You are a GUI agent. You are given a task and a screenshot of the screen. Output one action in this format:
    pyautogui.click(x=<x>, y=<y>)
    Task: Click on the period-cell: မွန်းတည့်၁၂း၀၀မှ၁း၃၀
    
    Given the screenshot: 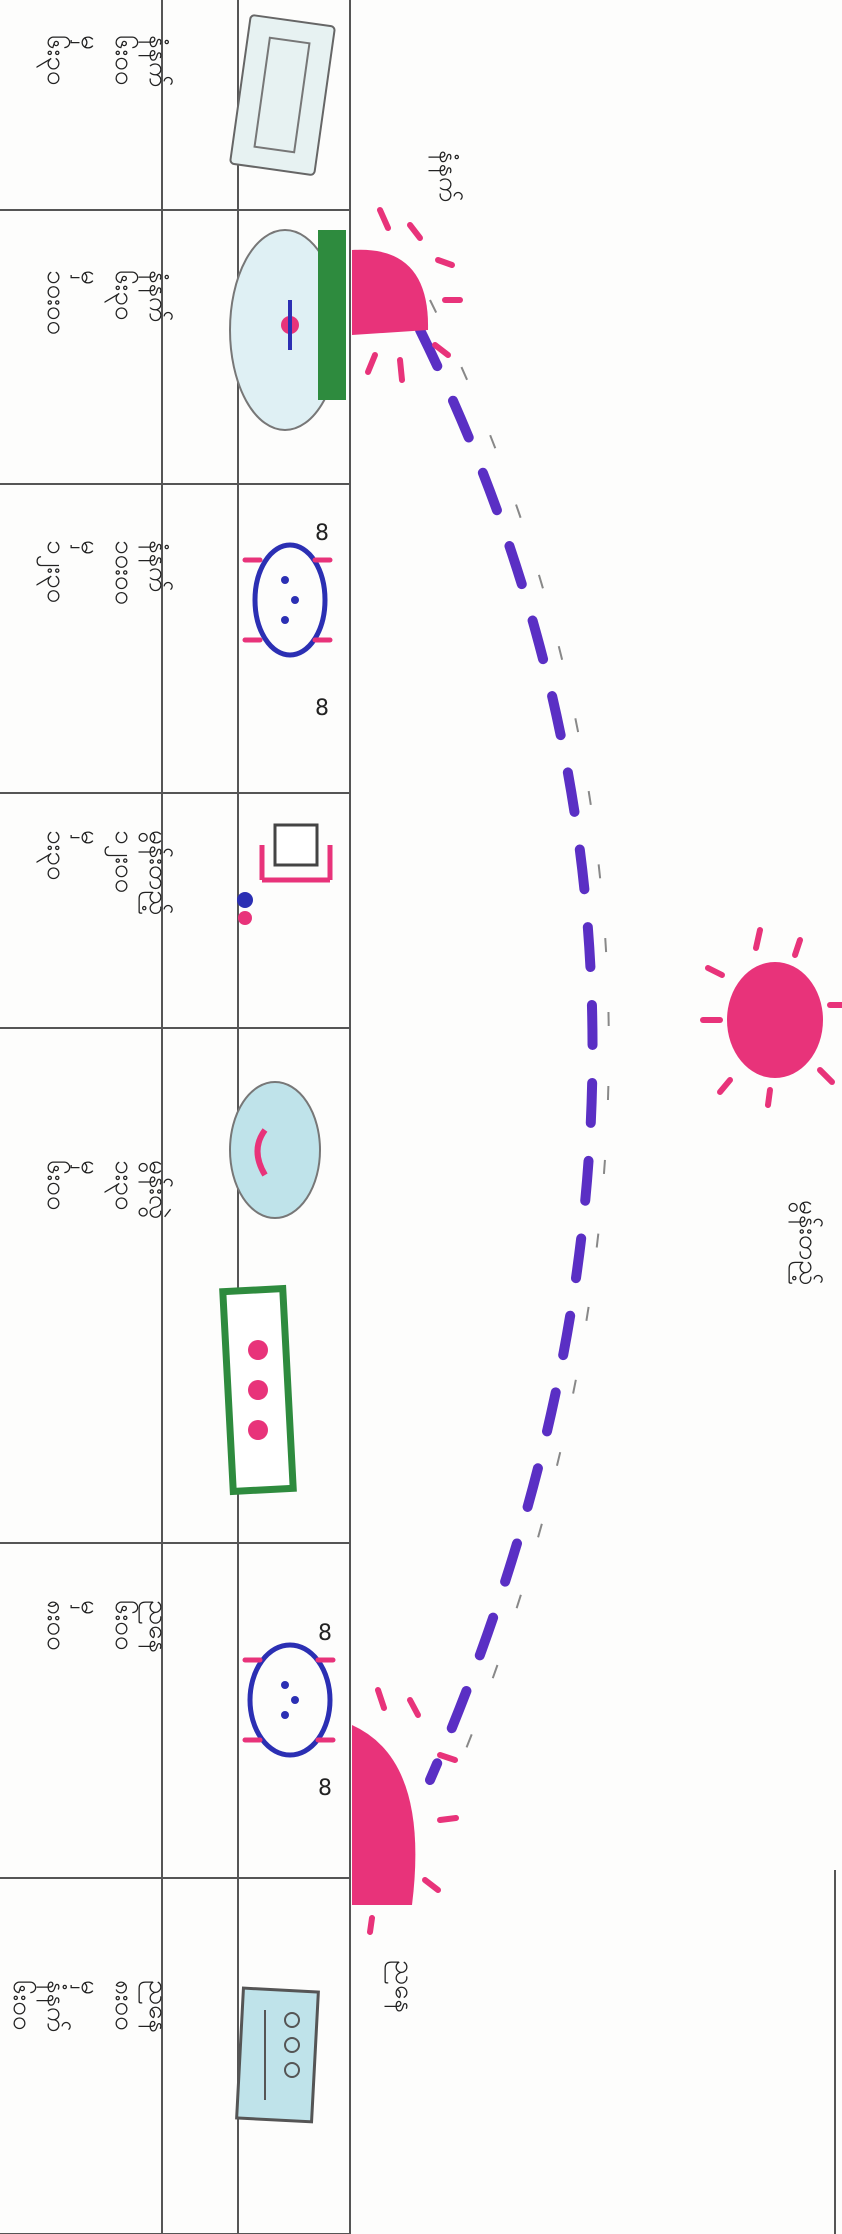 What is the action you would take?
    pyautogui.click(x=105, y=872)
    